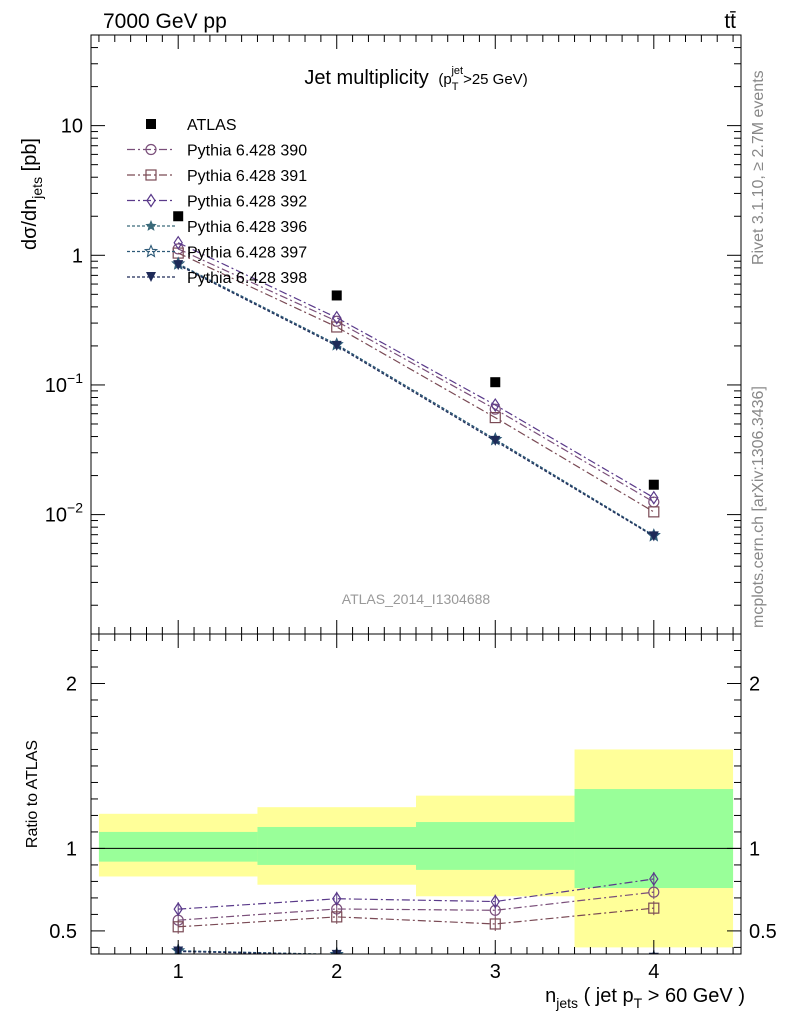  I want to click on rivet-version-text: Rivet 3.1.10, ≥ 2.7M events, so click(758, 167).